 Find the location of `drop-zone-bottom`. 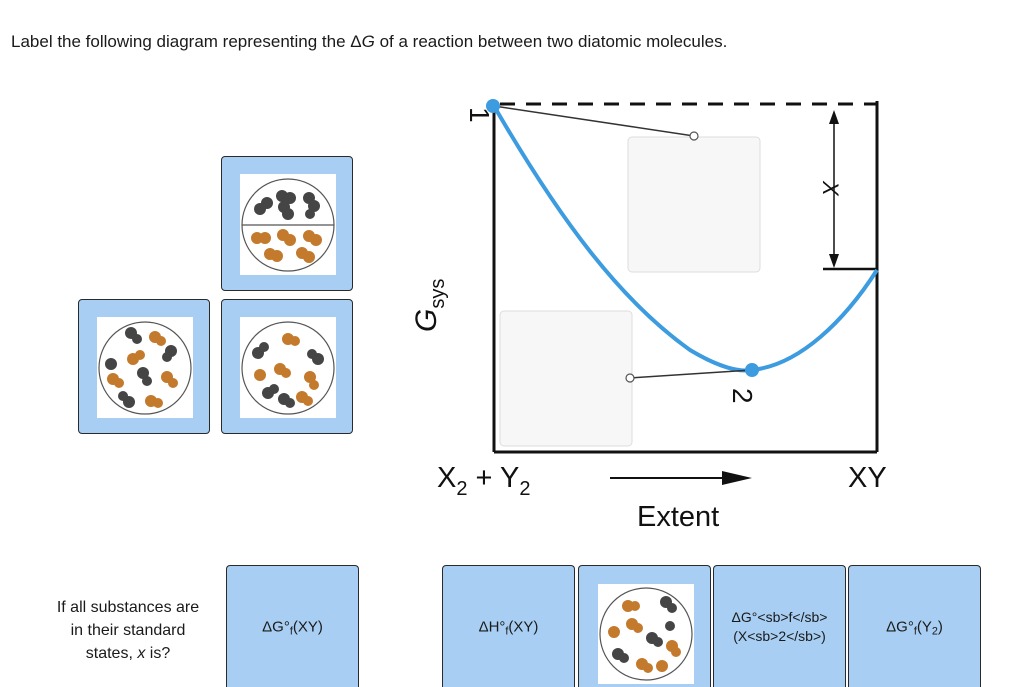

drop-zone-bottom is located at coordinates (566, 378).